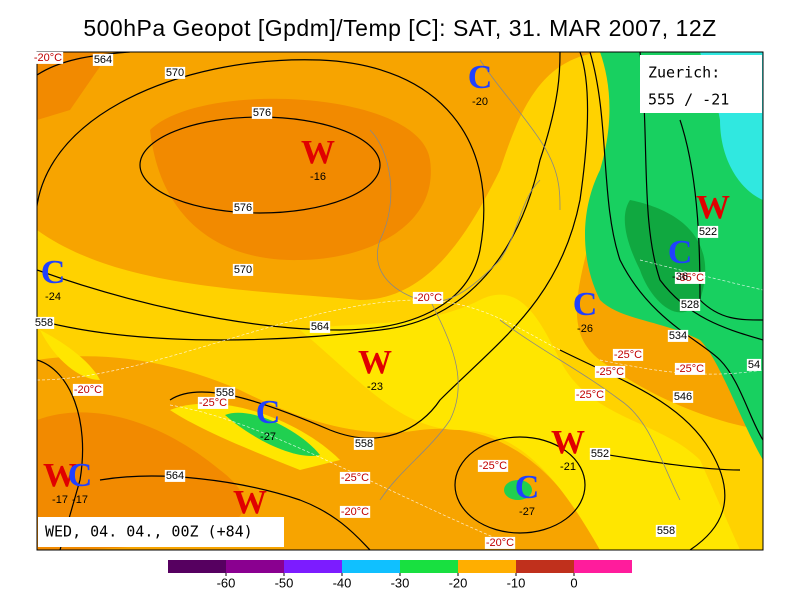 The height and width of the screenshot is (600, 800). Describe the element at coordinates (701, 84) in the screenshot. I see `station-box` at that location.